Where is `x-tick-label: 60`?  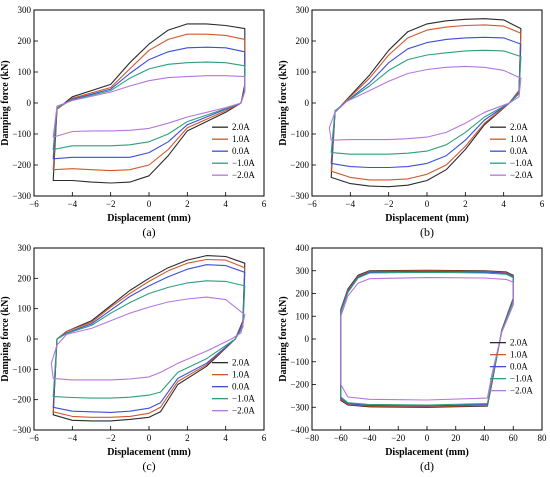 x-tick-label: 60 is located at coordinates (514, 438).